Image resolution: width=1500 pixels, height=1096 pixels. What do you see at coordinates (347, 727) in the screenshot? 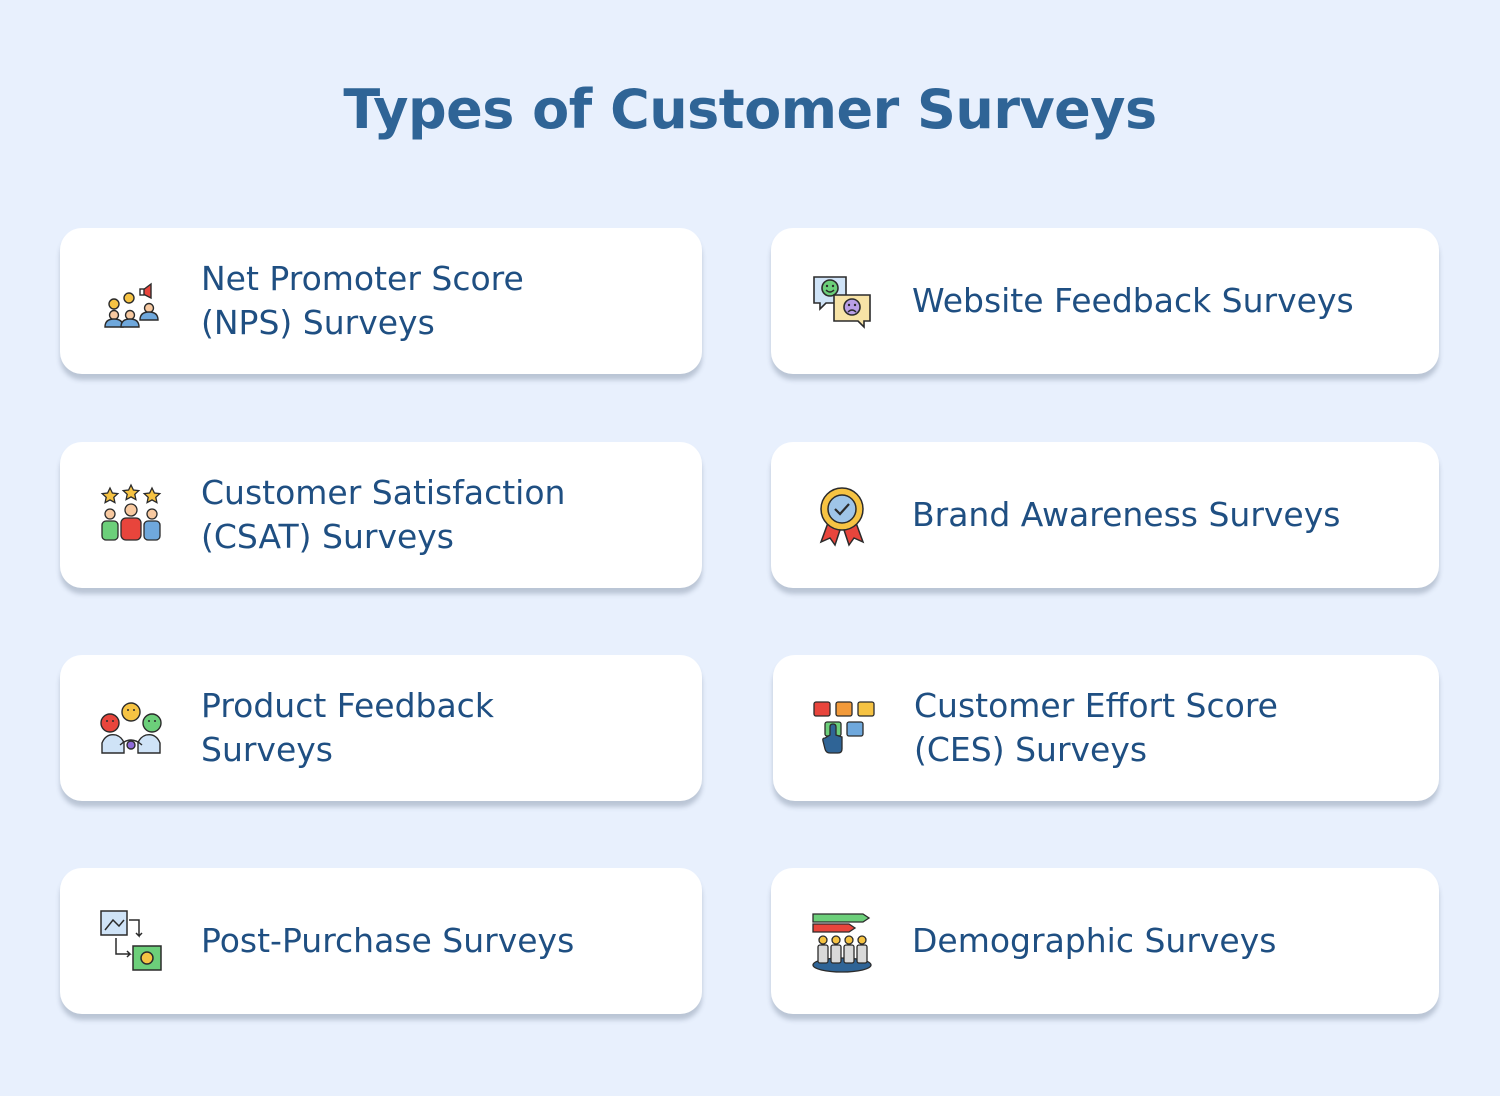
I see `card-label: Product Feedback Surveys` at bounding box center [347, 727].